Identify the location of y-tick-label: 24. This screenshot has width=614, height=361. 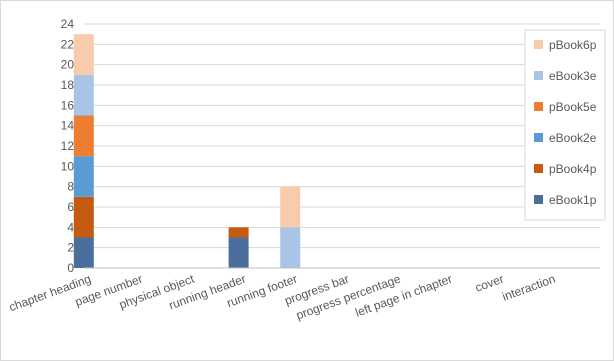
(68, 24).